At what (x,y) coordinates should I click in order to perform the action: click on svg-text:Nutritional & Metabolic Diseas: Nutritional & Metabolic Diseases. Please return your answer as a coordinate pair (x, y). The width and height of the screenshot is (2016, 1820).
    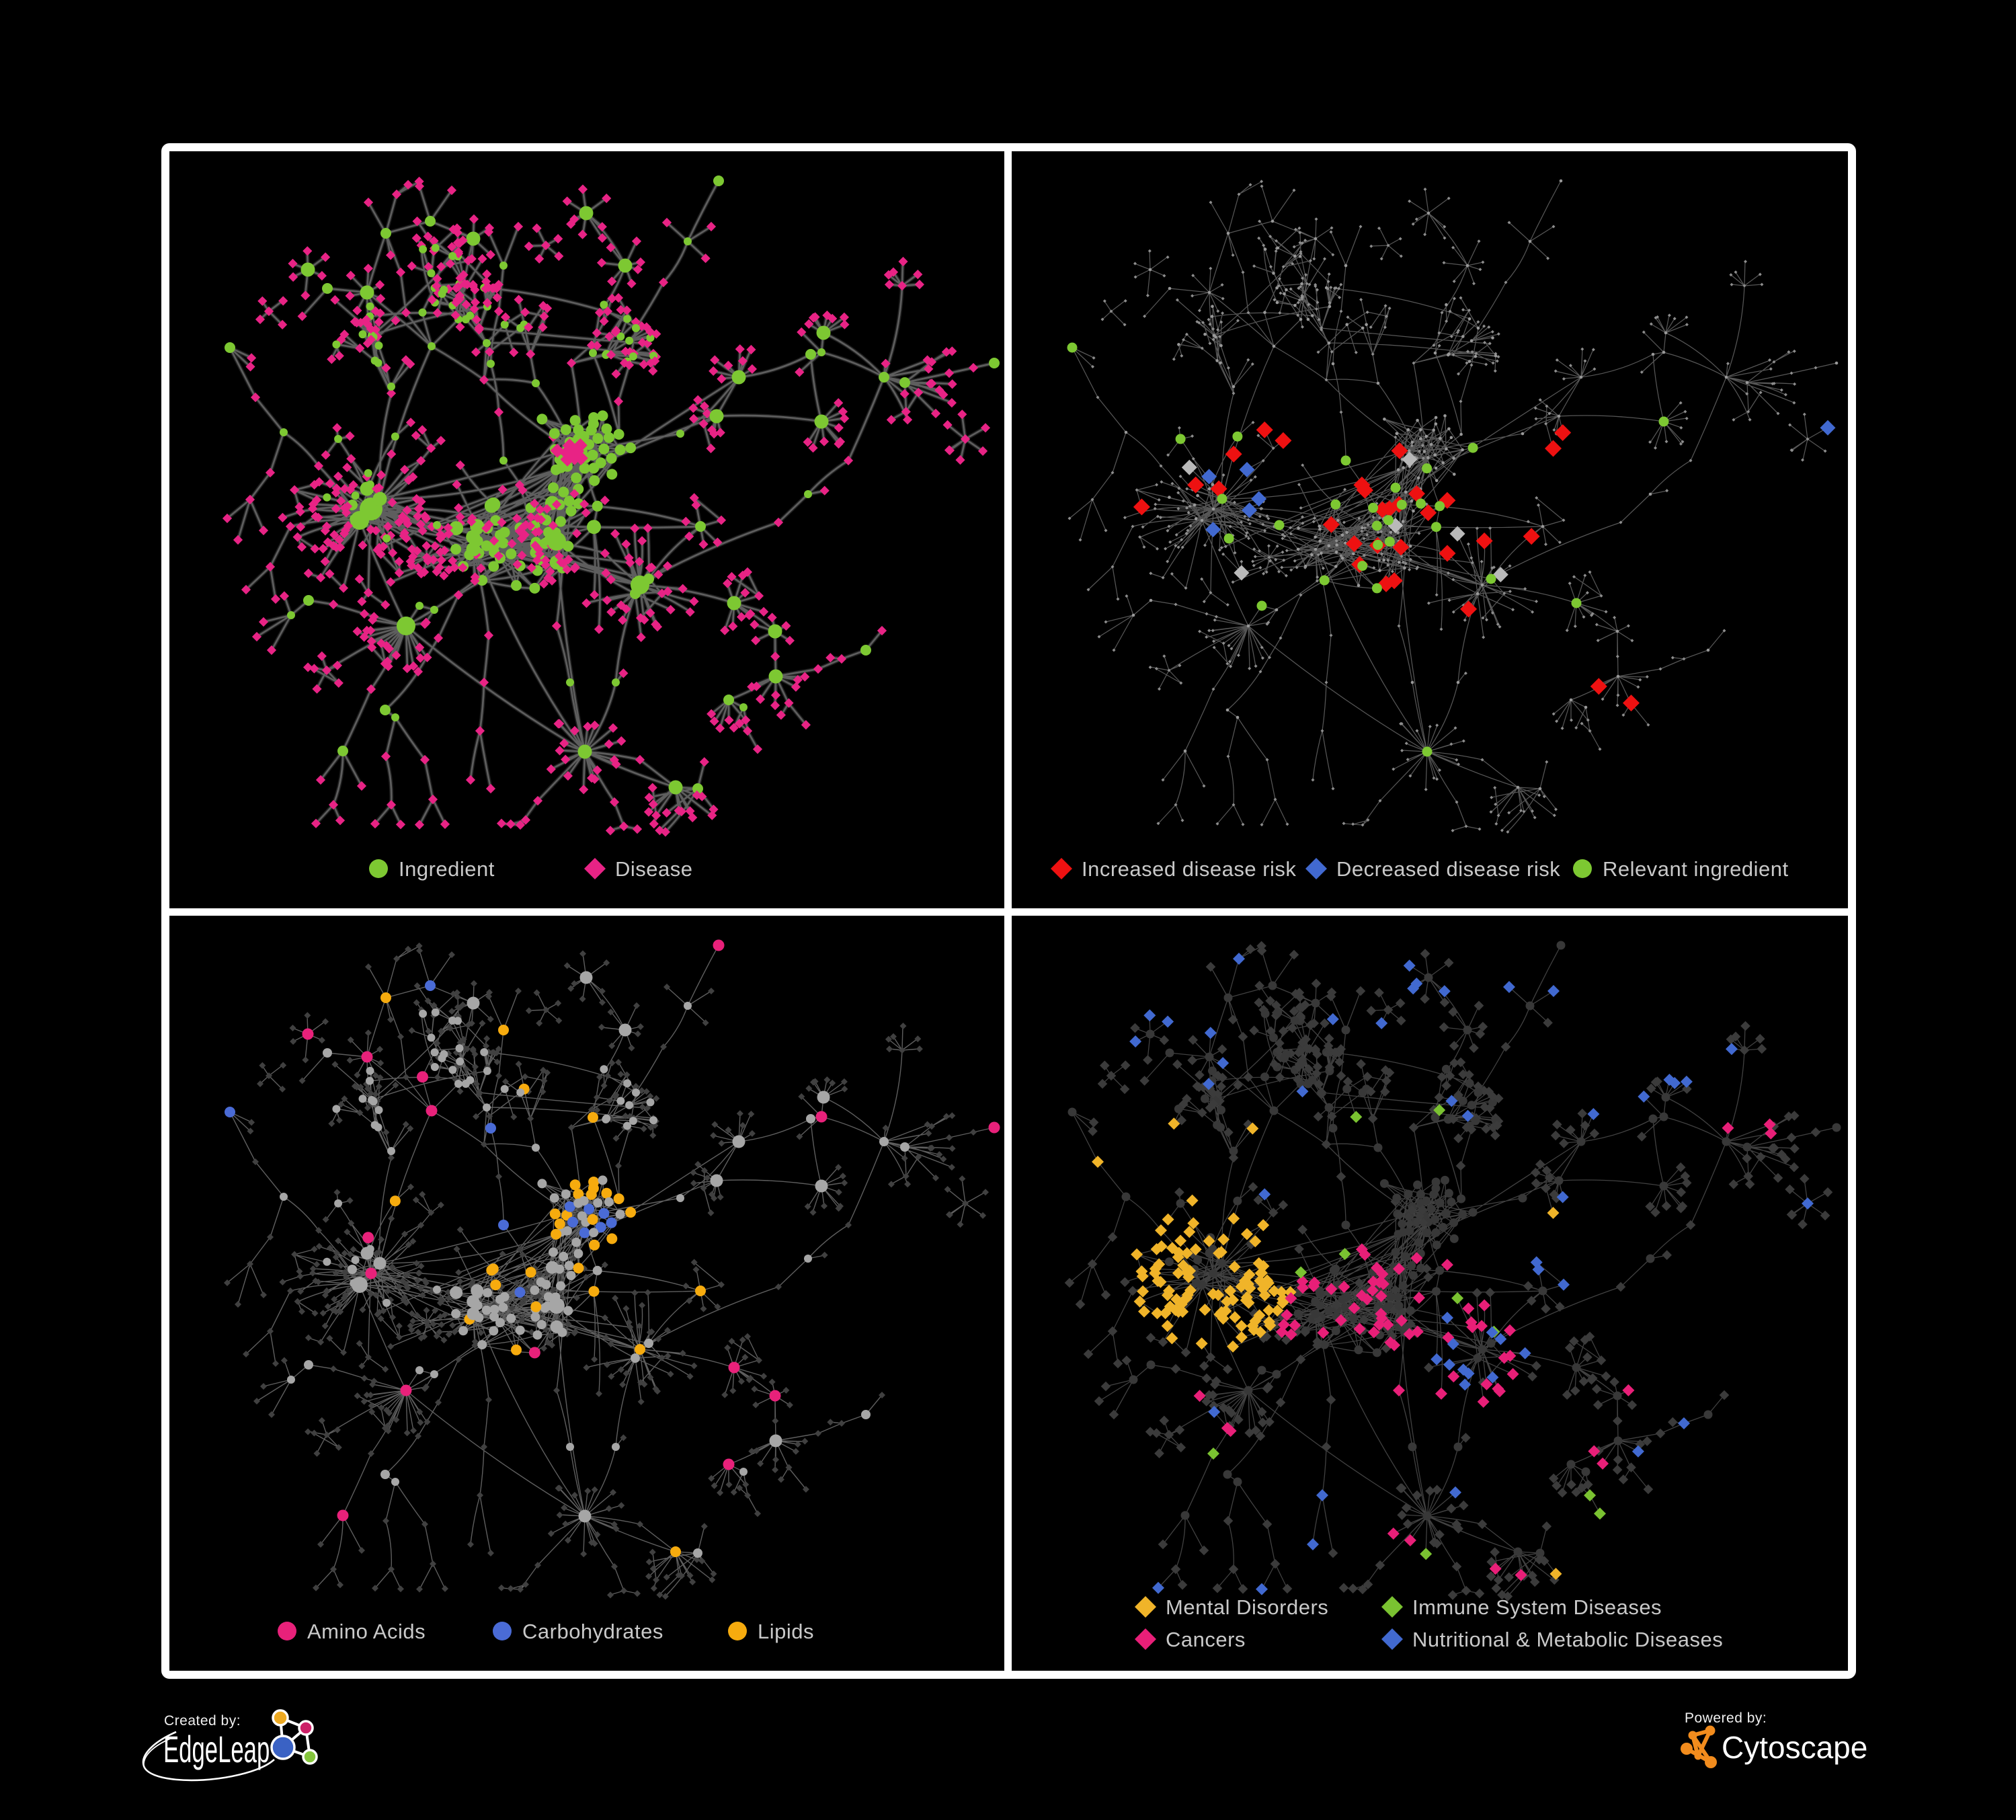
    Looking at the image, I should click on (1567, 1639).